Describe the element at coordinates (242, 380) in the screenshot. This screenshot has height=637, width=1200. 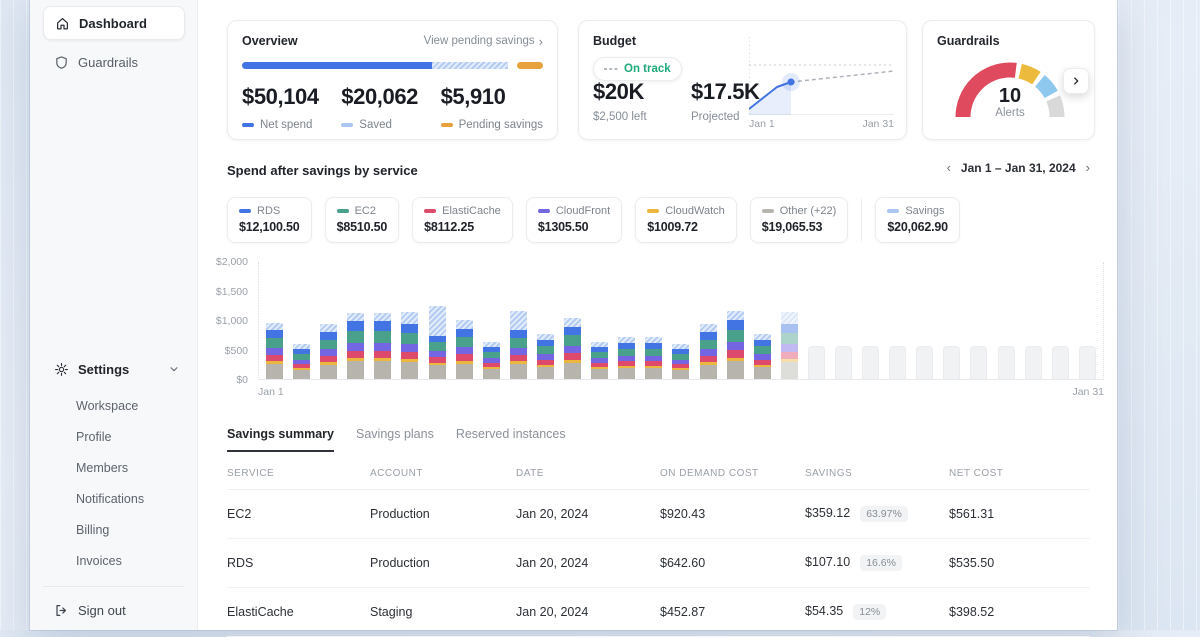
I see `y-axis-tick: $0` at that location.